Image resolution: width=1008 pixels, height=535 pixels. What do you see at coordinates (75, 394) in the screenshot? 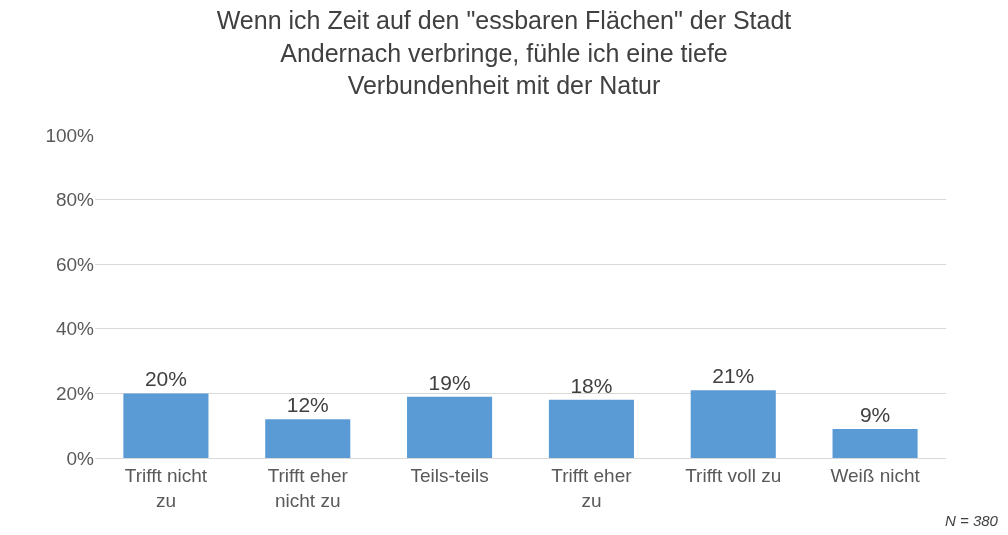
I see `y-tick-label: 20%` at bounding box center [75, 394].